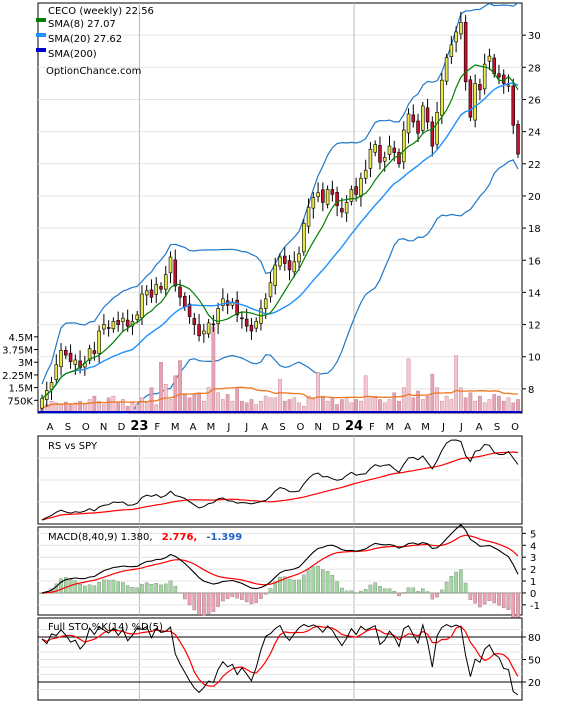  What do you see at coordinates (389, 427) in the screenshot?
I see `x-axis-label: M` at bounding box center [389, 427].